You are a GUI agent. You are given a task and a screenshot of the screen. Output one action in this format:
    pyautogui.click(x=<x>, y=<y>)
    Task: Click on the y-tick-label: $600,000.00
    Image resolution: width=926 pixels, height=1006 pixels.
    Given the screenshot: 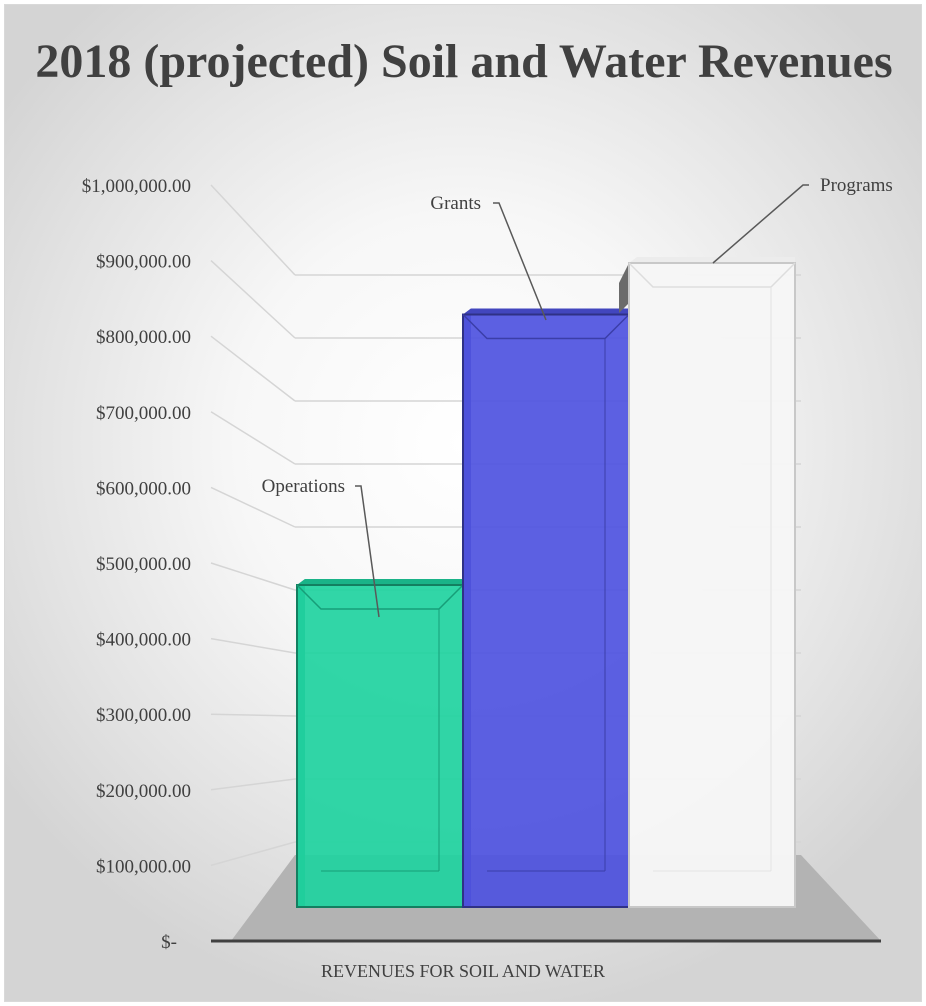 What is the action you would take?
    pyautogui.click(x=143, y=488)
    